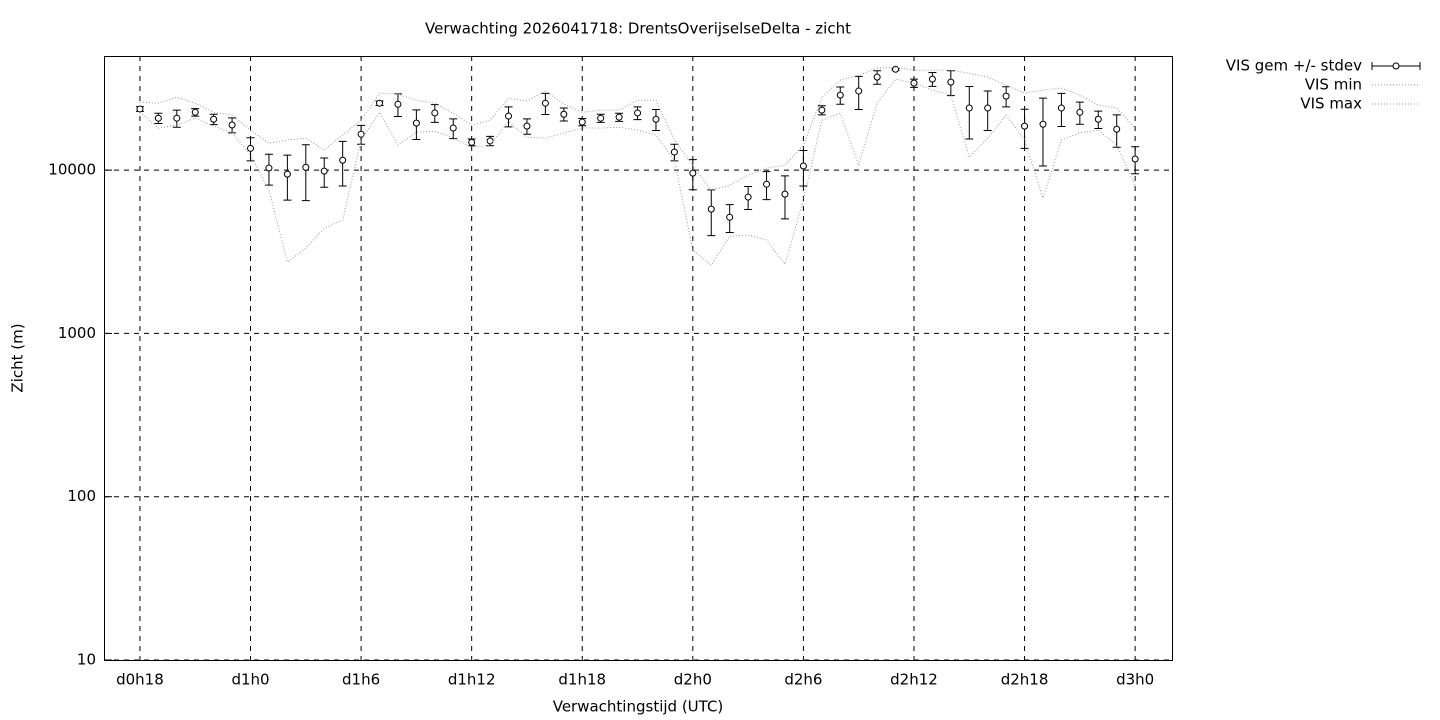 This screenshot has width=1440, height=720. What do you see at coordinates (803, 680) in the screenshot?
I see `x-tick-label: d2h6` at bounding box center [803, 680].